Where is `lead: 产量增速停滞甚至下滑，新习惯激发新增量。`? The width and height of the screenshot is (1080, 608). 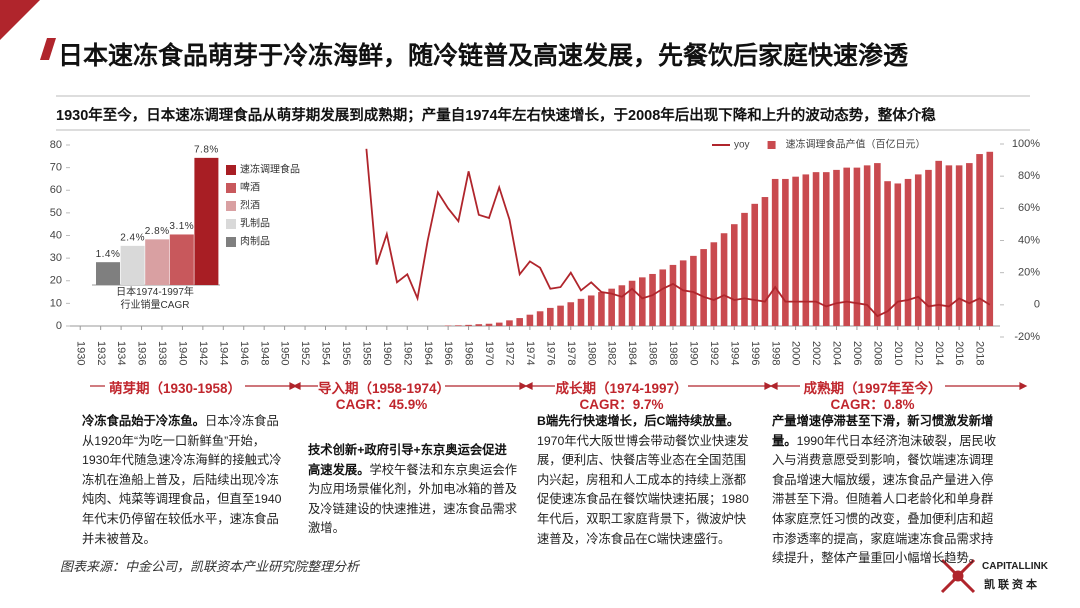
lead: 产量增速停滞甚至下滑，新习惯激发新增量。 is located at coordinates (883, 431).